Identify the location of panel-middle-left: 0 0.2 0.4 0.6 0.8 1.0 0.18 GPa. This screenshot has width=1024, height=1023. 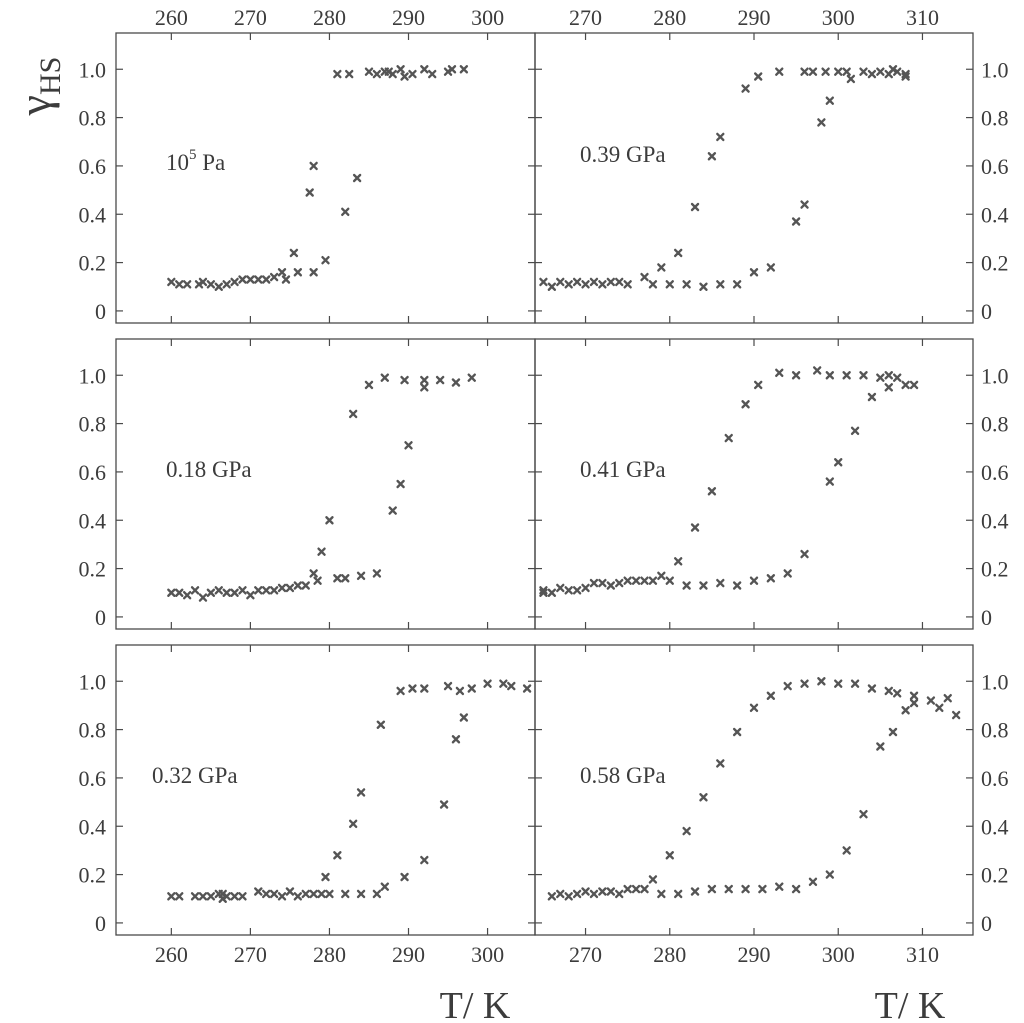
(307, 484).